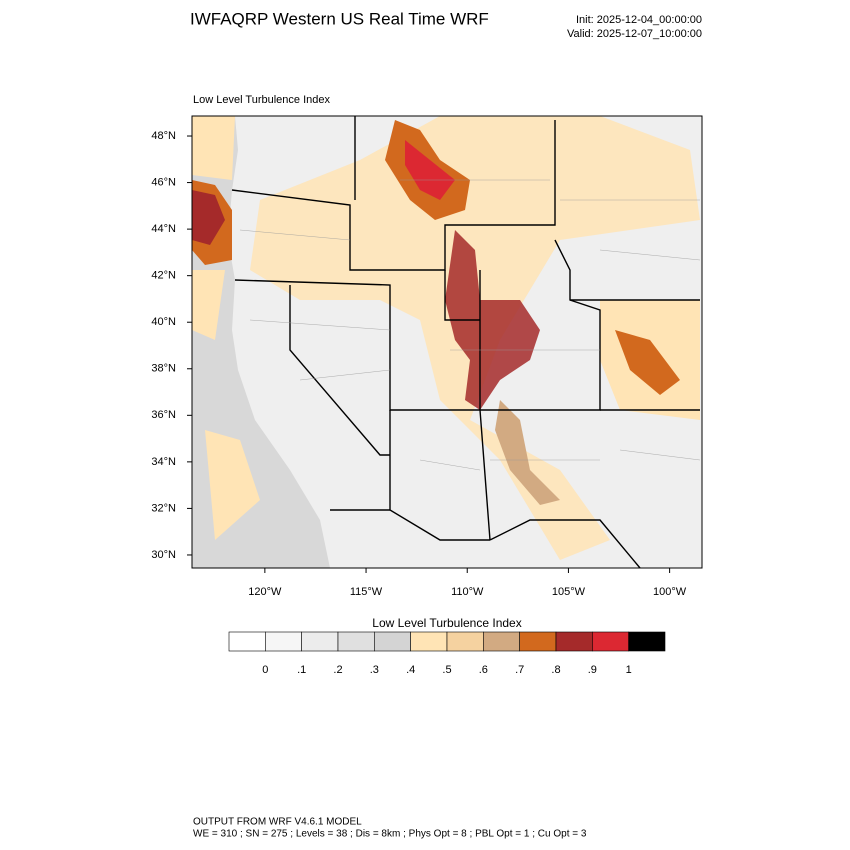 The height and width of the screenshot is (850, 850). I want to click on colorbar-label: .7, so click(519, 670).